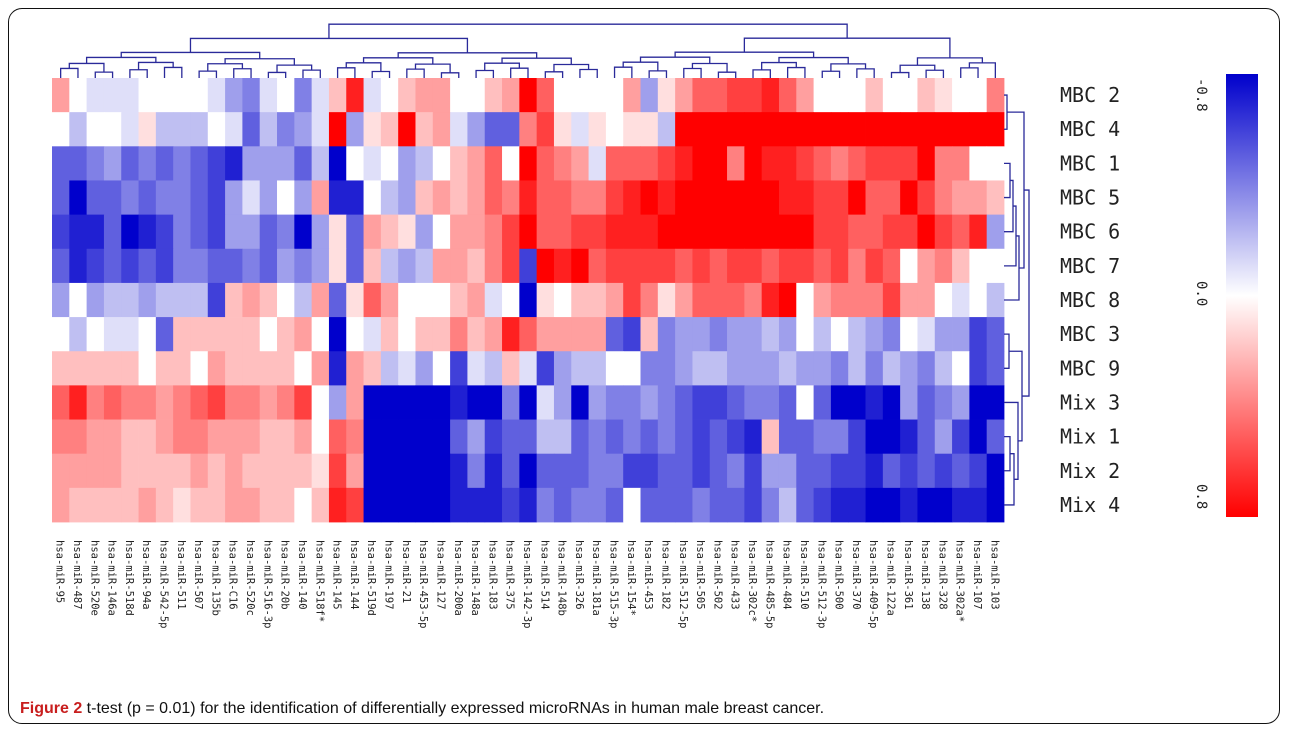  What do you see at coordinates (1201, 95) in the screenshot?
I see `colorbar-tick-label: -0.8` at bounding box center [1201, 95].